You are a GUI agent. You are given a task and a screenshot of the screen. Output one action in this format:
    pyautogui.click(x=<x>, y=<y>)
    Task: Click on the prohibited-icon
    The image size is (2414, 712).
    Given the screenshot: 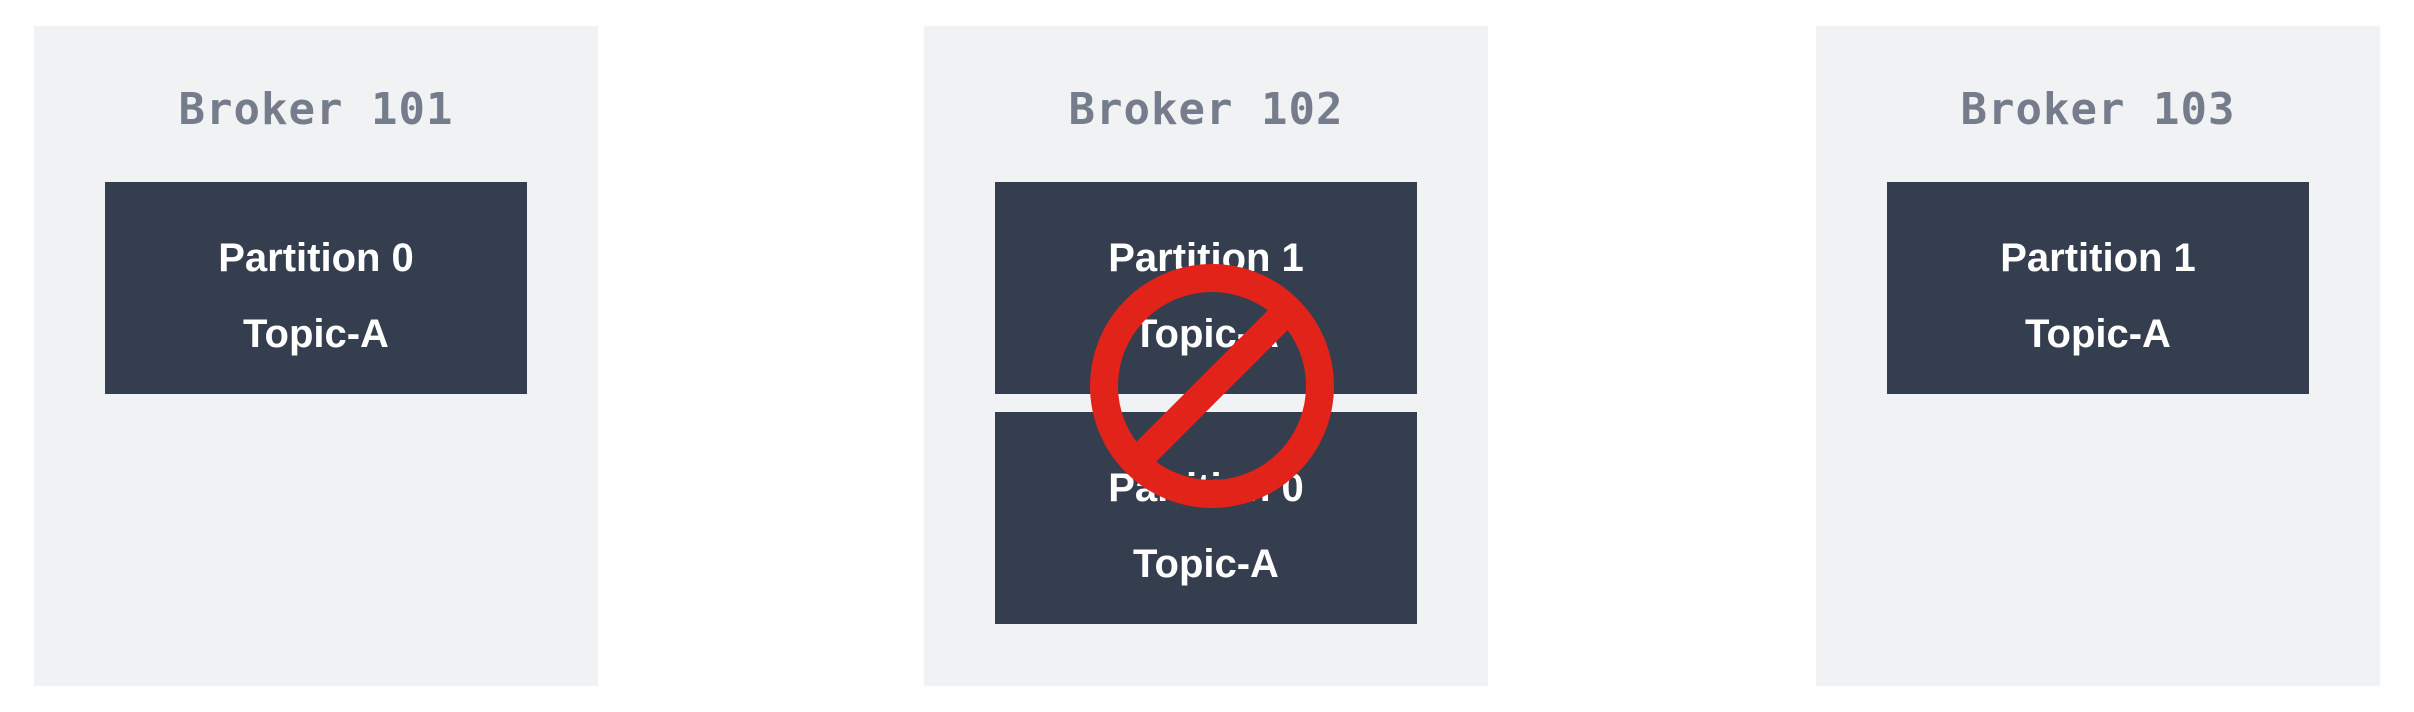 What is the action you would take?
    pyautogui.click(x=1212, y=386)
    